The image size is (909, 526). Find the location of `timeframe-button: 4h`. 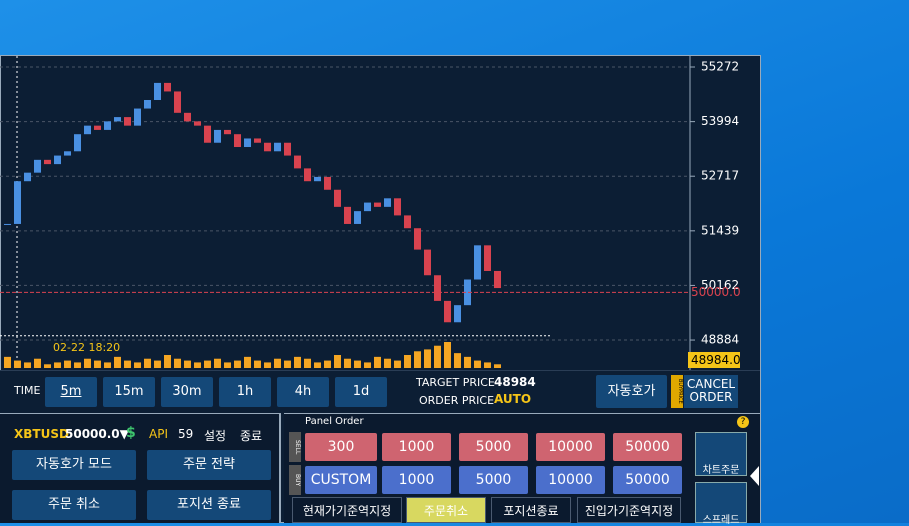

timeframe-button: 4h is located at coordinates (303, 392).